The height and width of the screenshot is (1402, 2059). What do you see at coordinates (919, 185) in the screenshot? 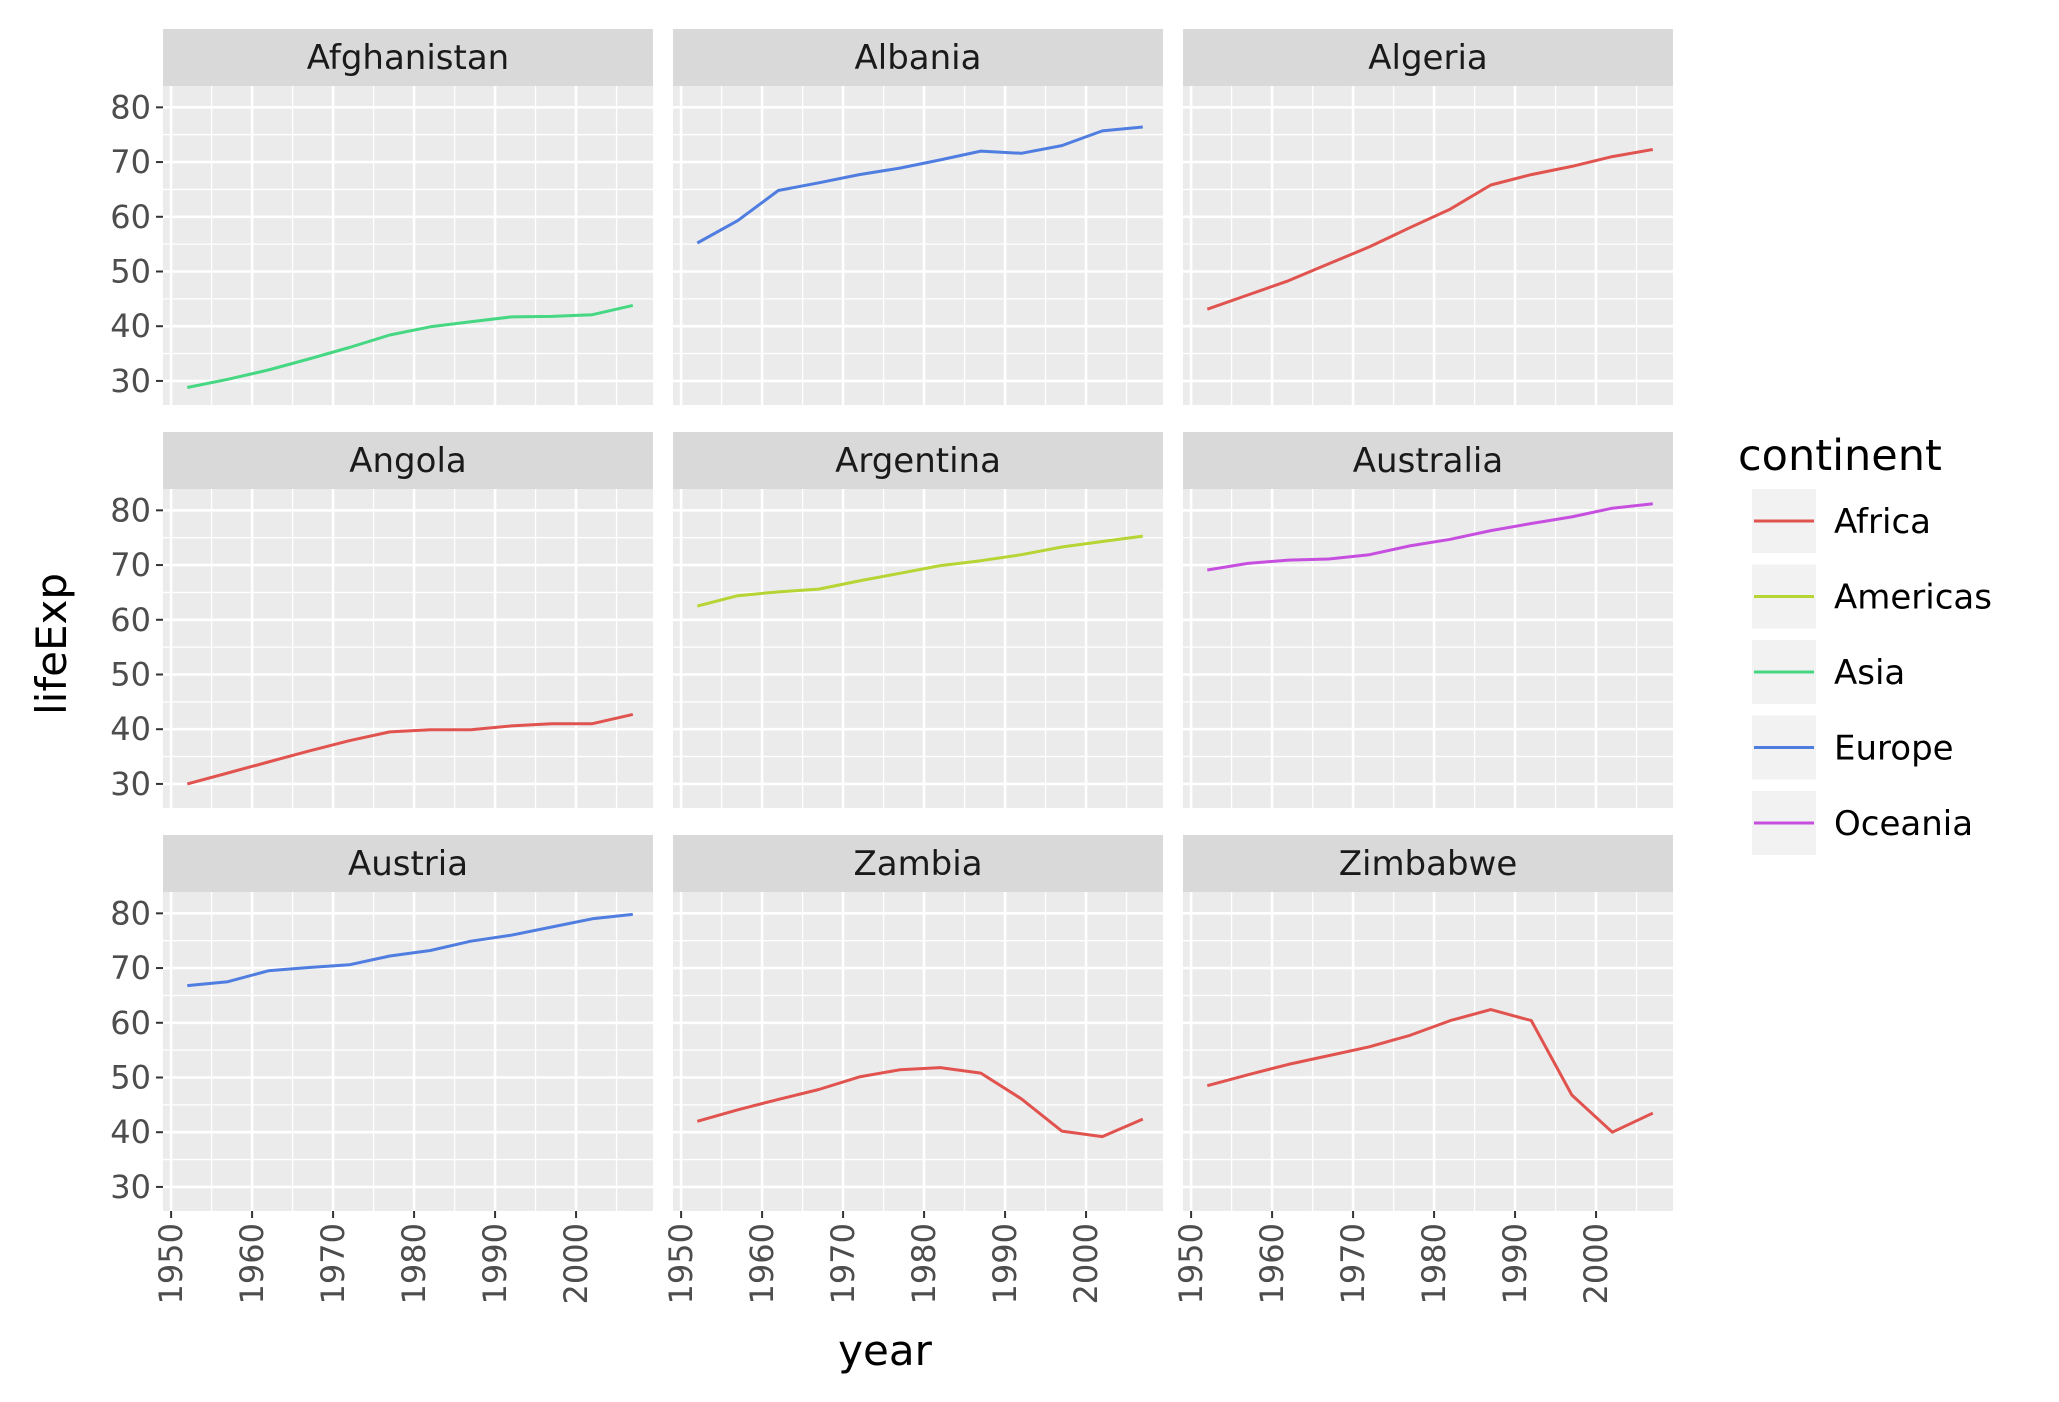
I see `series-line-albania` at bounding box center [919, 185].